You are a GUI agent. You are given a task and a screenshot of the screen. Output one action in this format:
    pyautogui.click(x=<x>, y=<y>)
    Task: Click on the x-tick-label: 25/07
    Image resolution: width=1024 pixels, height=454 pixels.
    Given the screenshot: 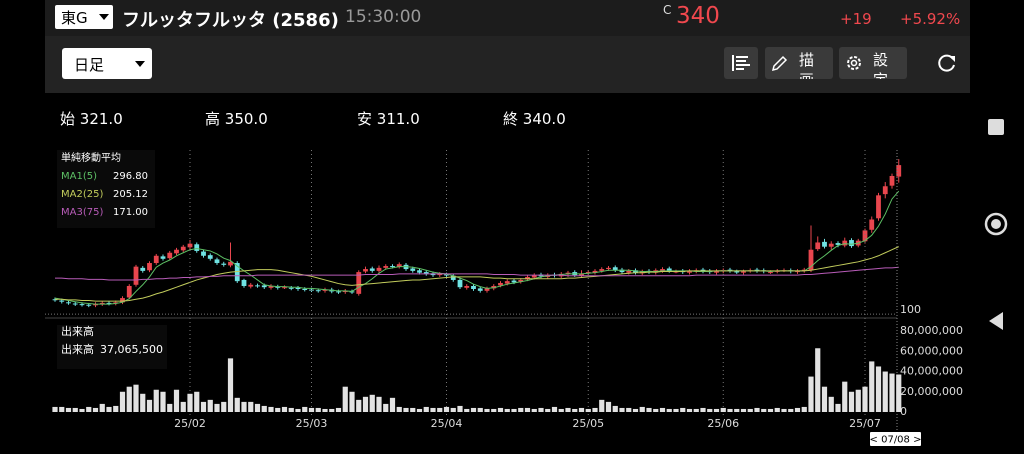 What is the action you would take?
    pyautogui.click(x=865, y=423)
    